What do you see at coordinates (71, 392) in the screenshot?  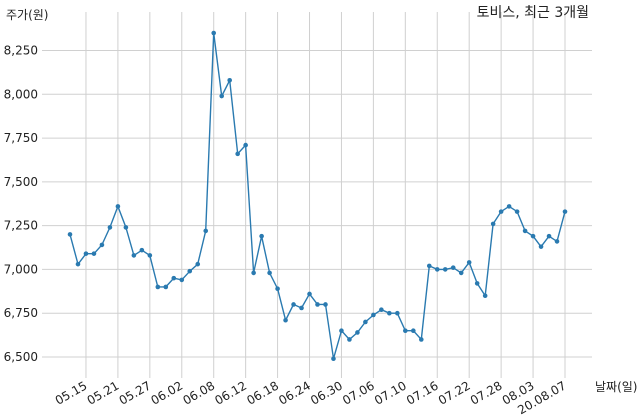 I see `x-tick-label: 05.15` at bounding box center [71, 392].